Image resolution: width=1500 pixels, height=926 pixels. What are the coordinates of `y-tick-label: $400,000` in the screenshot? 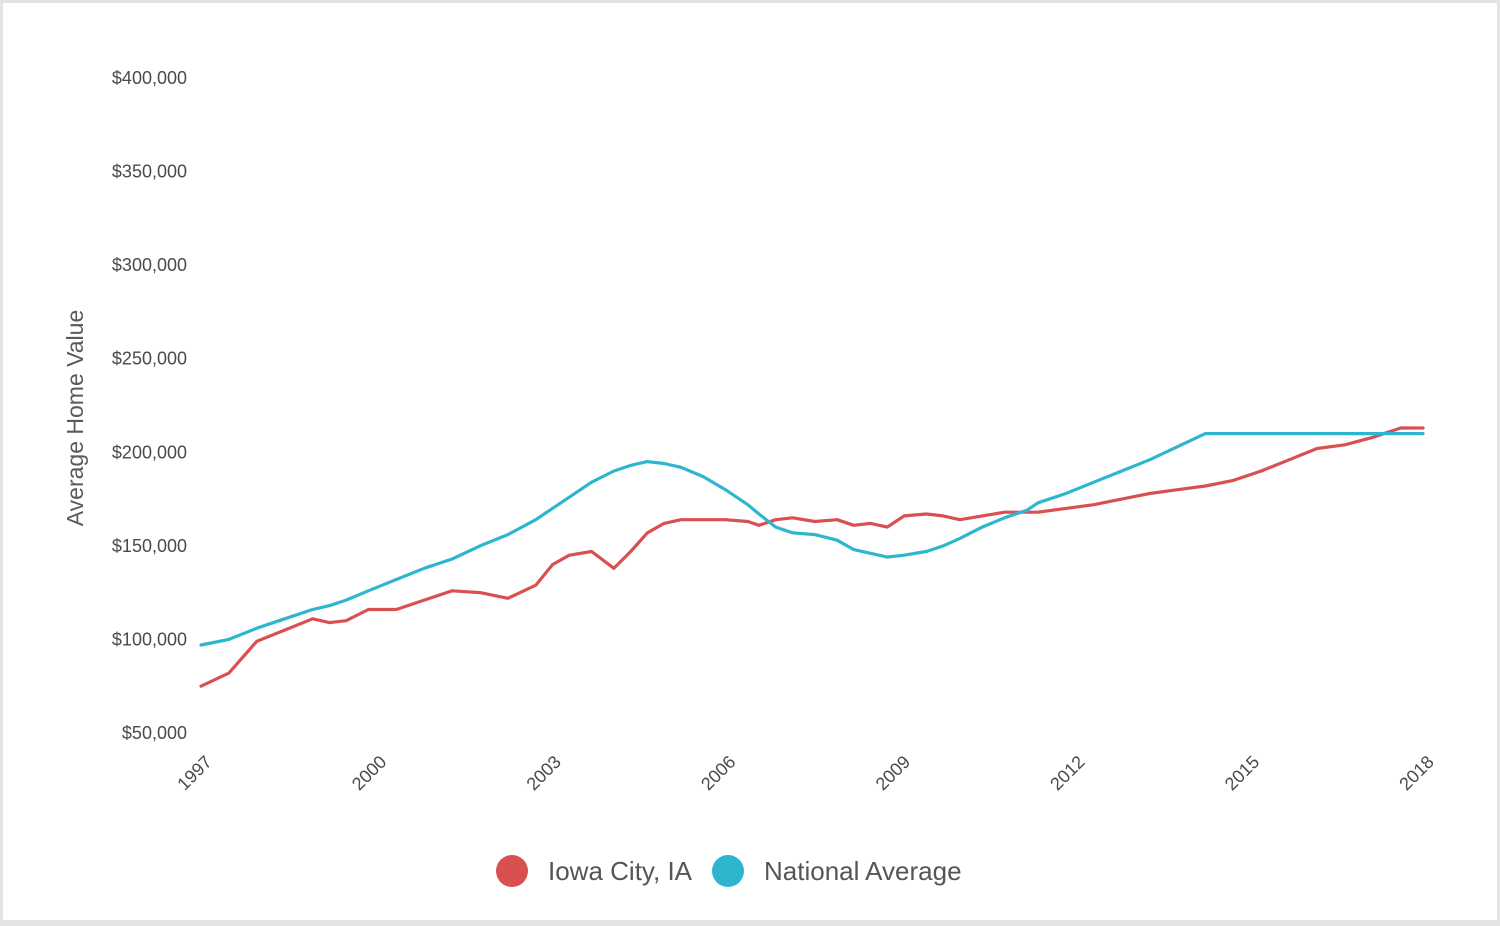 It's located at (149, 78).